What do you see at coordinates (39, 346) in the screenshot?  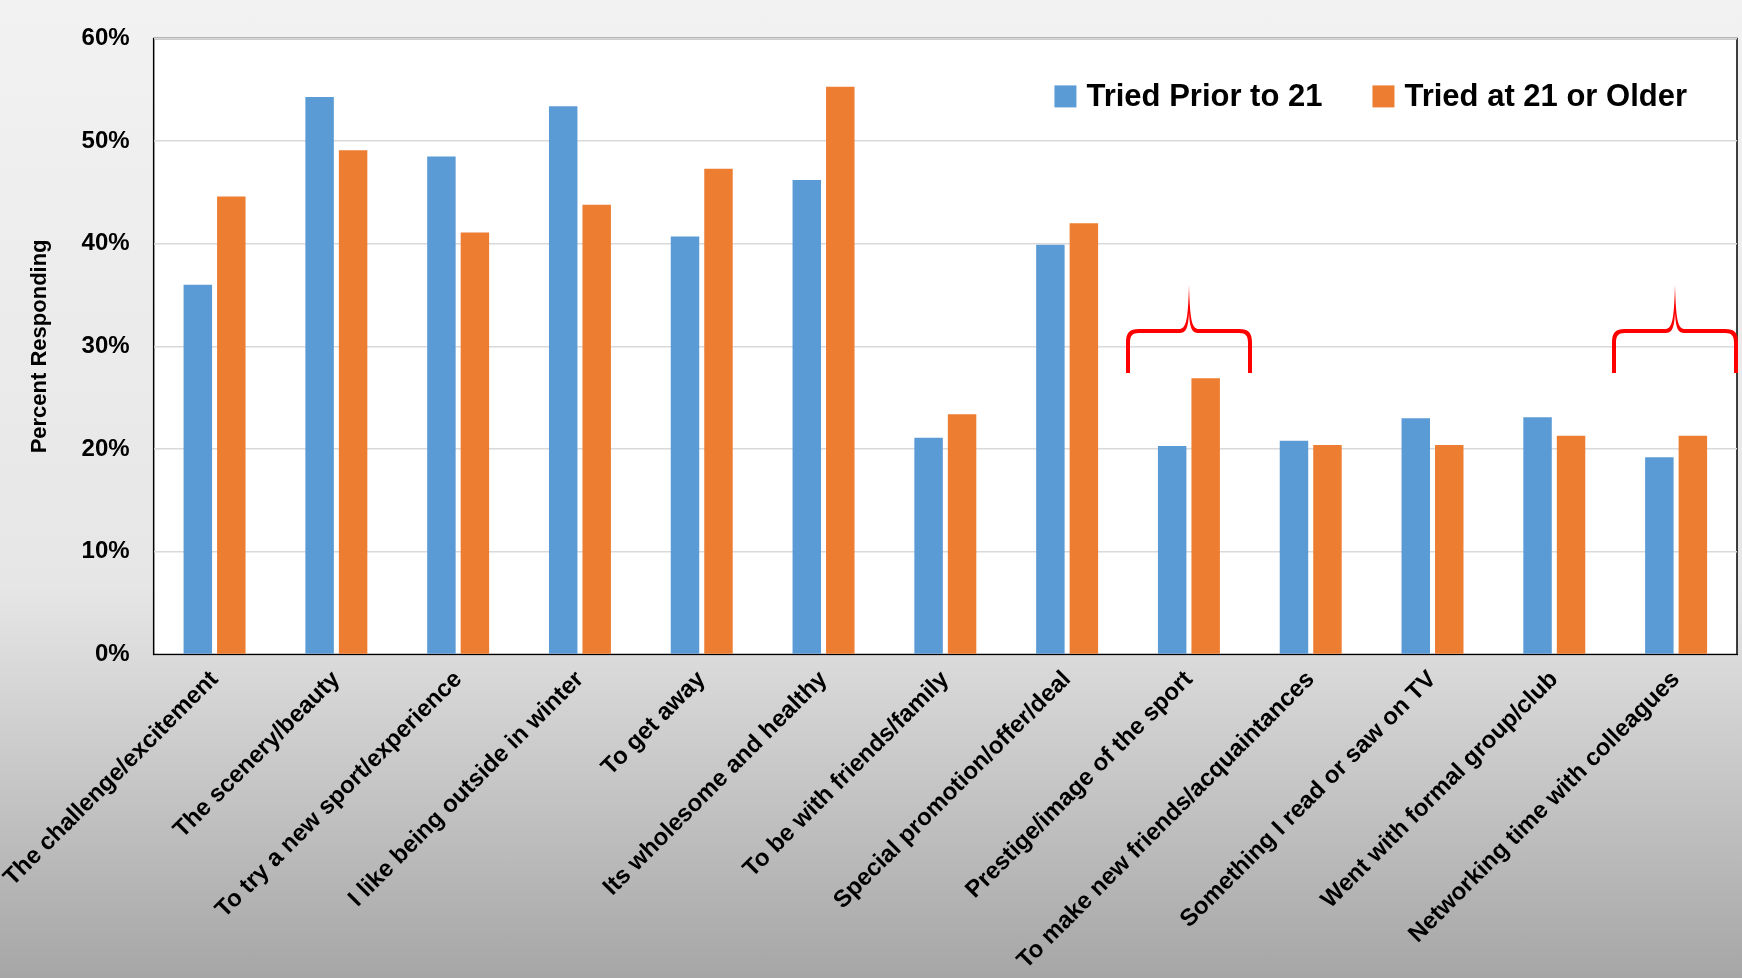 I see `y-axis-title: Percent Responding` at bounding box center [39, 346].